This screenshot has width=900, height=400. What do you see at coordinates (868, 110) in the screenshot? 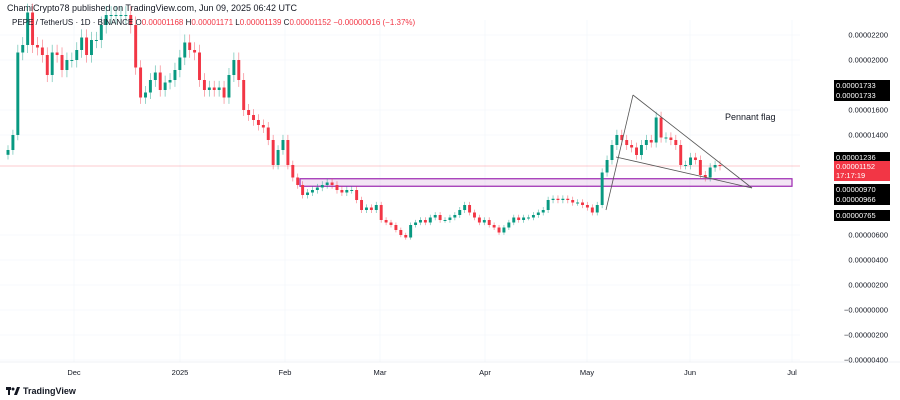
I see `y-tick-label: 0.00001600` at bounding box center [868, 110].